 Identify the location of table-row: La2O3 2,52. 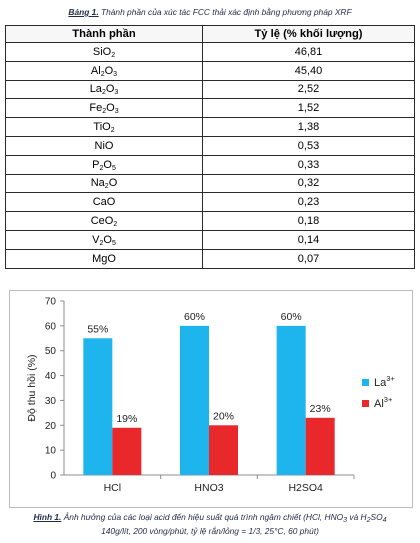
(210, 89).